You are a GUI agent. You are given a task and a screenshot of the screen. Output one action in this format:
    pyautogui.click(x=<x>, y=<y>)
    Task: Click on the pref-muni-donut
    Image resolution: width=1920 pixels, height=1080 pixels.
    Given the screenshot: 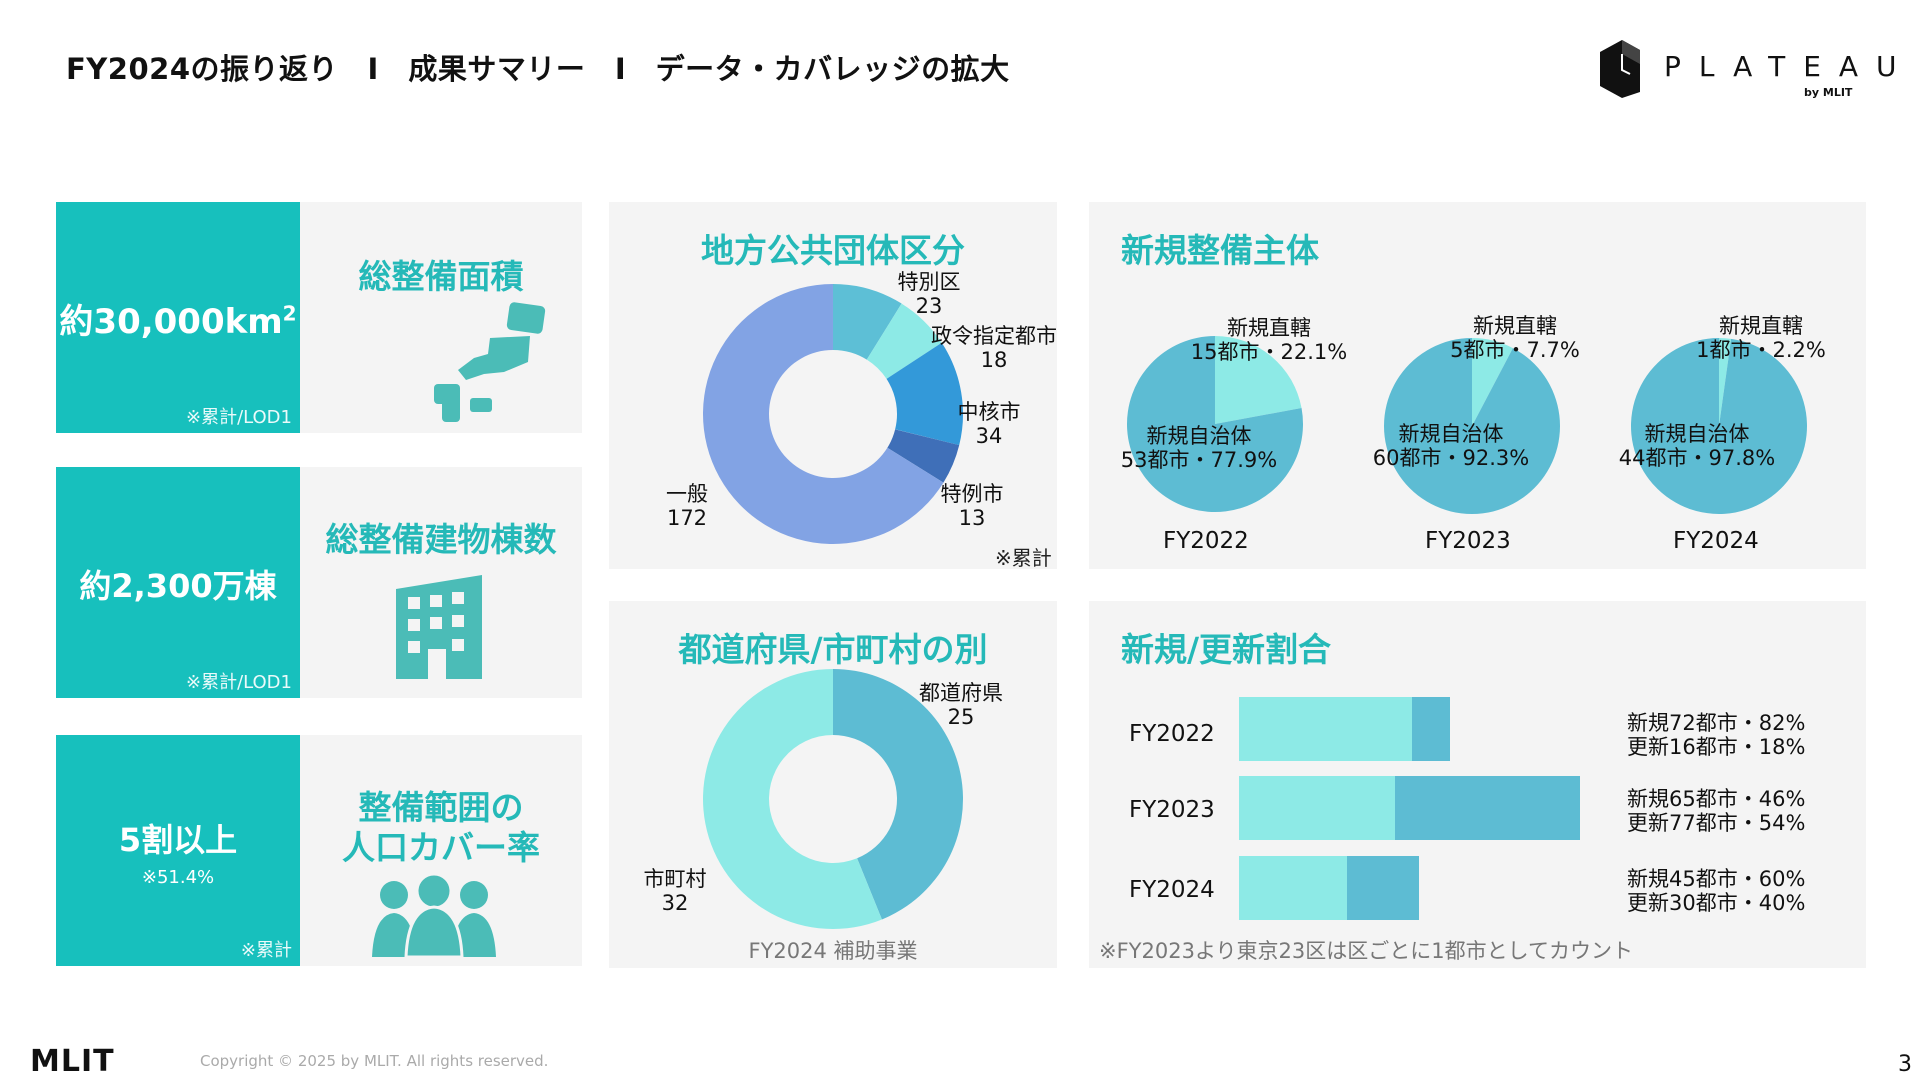 What is the action you would take?
    pyautogui.click(x=832, y=799)
    